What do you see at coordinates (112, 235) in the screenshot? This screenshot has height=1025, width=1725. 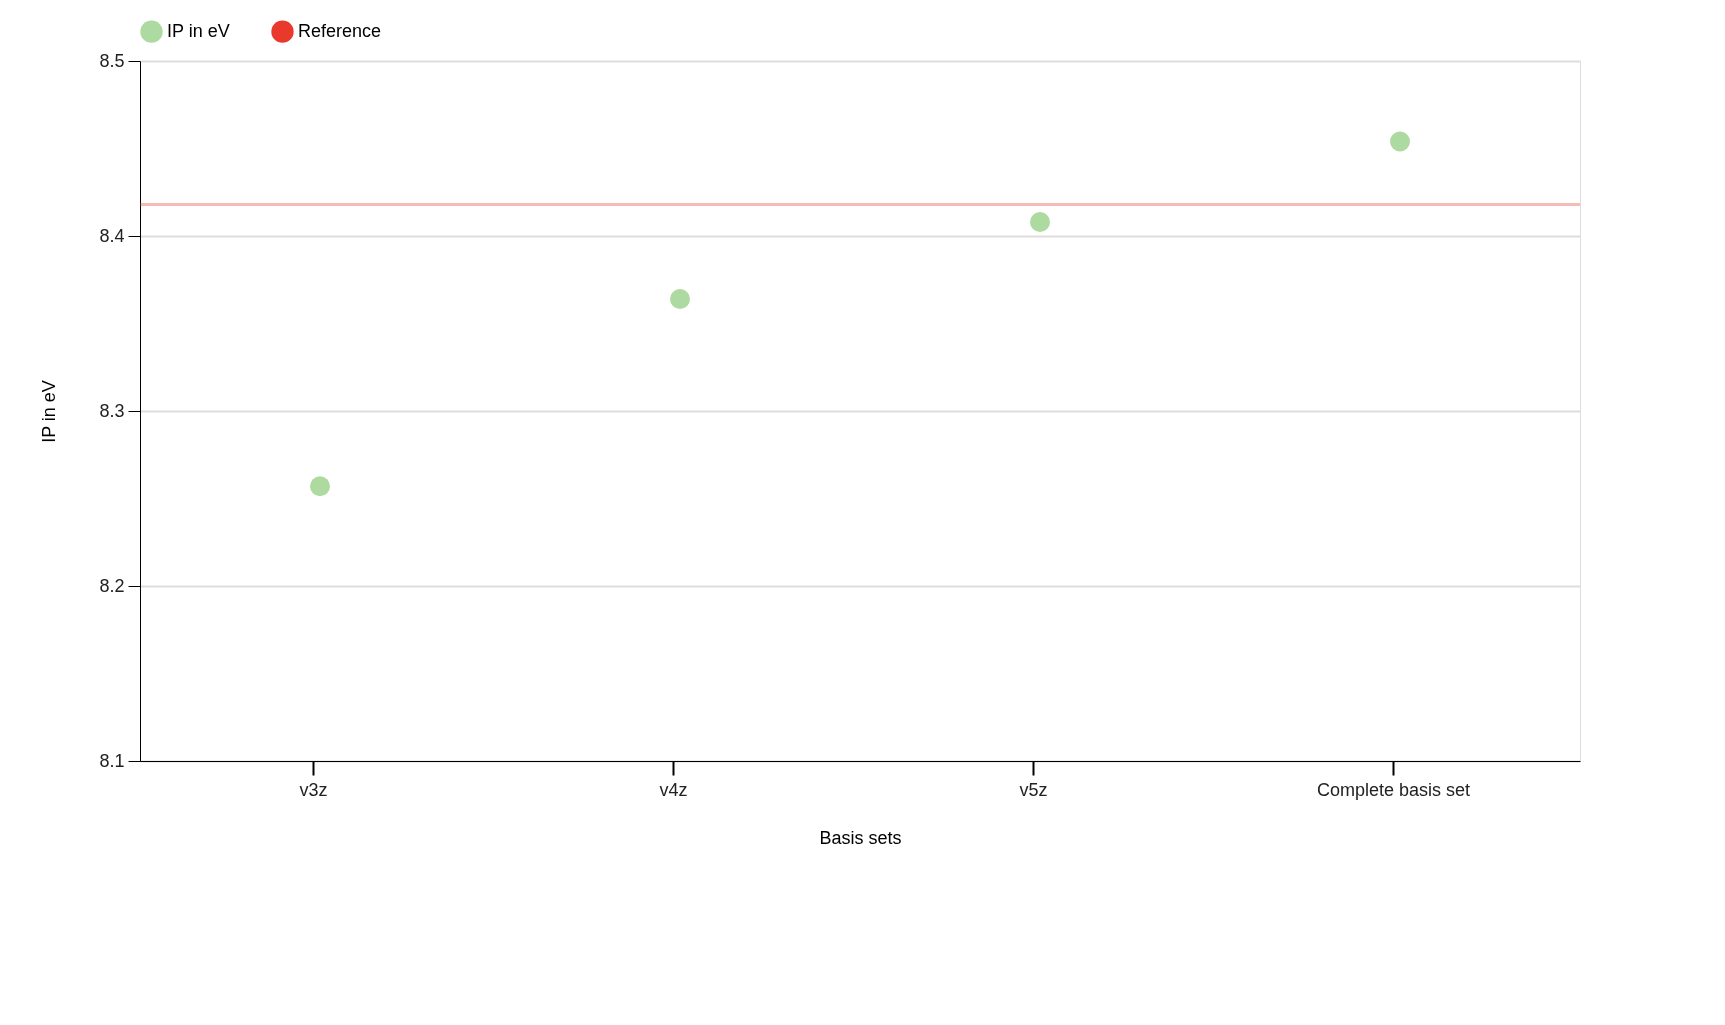 I see `y-tick-label: 8.4` at bounding box center [112, 235].